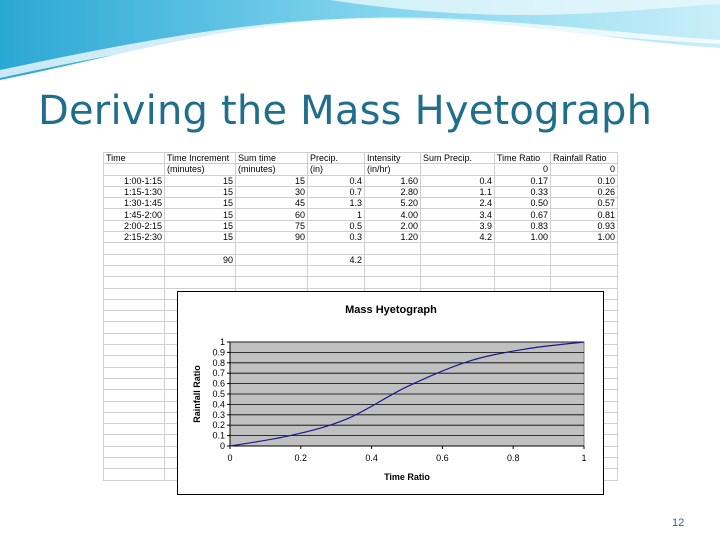 Image resolution: width=720 pixels, height=540 pixels. I want to click on table-cell: 0.81, so click(584, 214).